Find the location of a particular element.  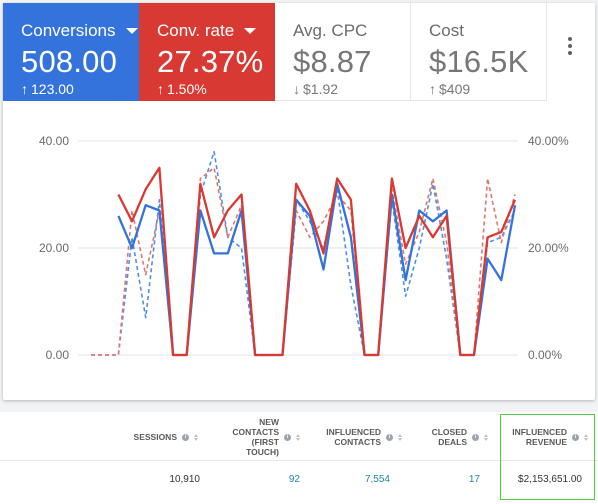

cell-sessions: 10,910 is located at coordinates (184, 479).